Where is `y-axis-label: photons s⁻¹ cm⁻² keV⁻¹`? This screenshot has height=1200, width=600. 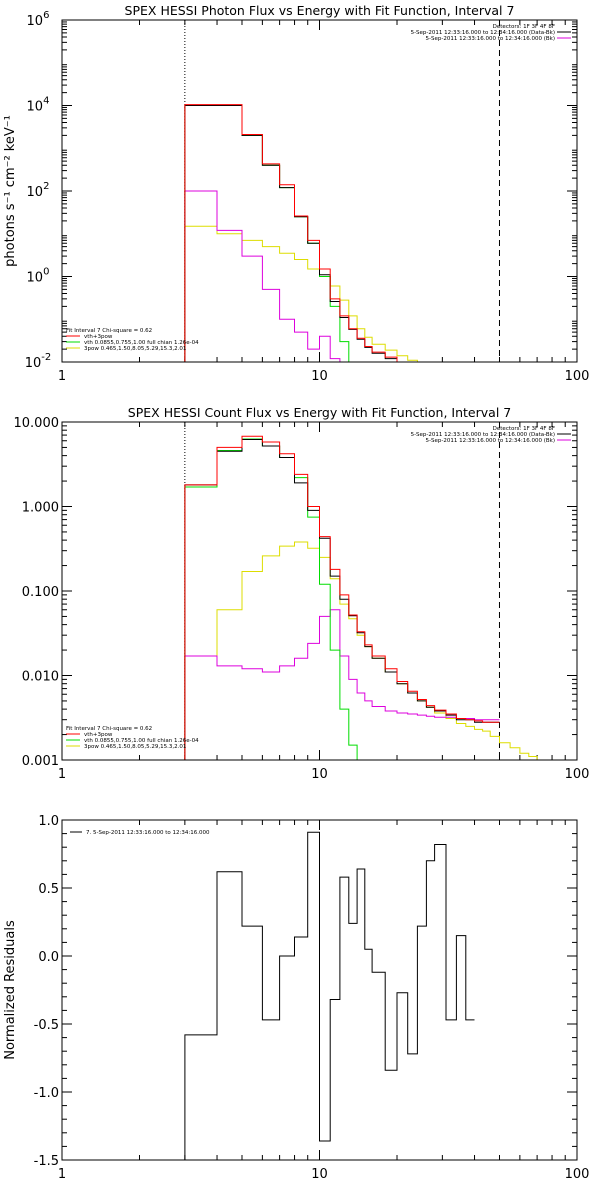
y-axis-label: photons s⁻¹ cm⁻² keV⁻¹ is located at coordinates (10, 191).